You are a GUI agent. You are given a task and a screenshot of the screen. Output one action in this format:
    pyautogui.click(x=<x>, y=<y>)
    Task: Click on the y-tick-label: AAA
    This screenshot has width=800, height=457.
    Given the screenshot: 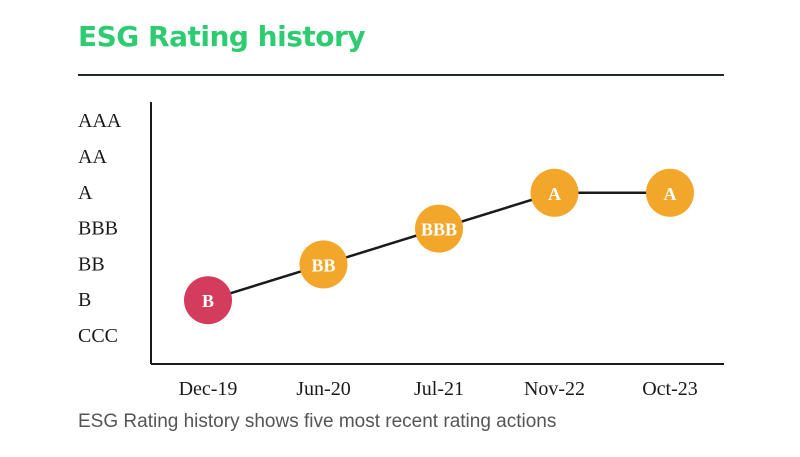 What is the action you would take?
    pyautogui.click(x=100, y=121)
    